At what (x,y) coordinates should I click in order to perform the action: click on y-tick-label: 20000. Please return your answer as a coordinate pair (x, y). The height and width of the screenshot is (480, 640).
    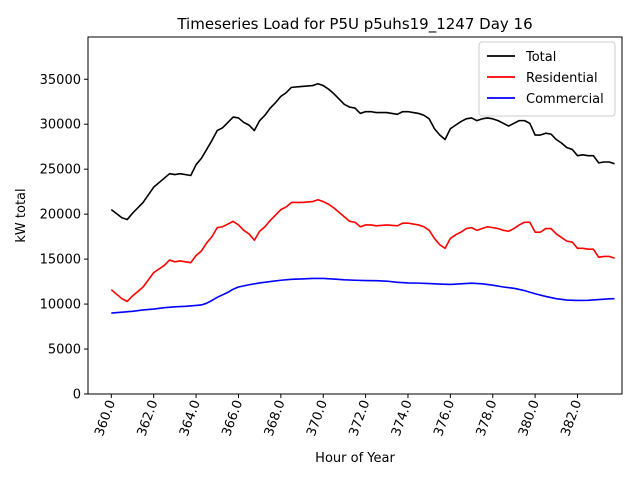
    Looking at the image, I should click on (60, 215).